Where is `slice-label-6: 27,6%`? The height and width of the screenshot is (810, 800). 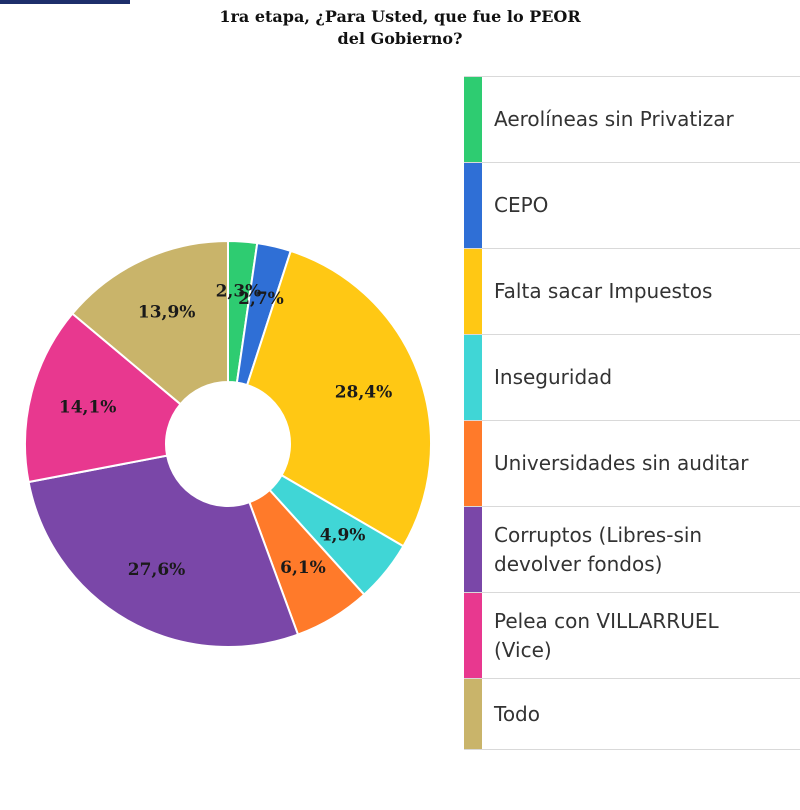 slice-label-6: 27,6% is located at coordinates (157, 570).